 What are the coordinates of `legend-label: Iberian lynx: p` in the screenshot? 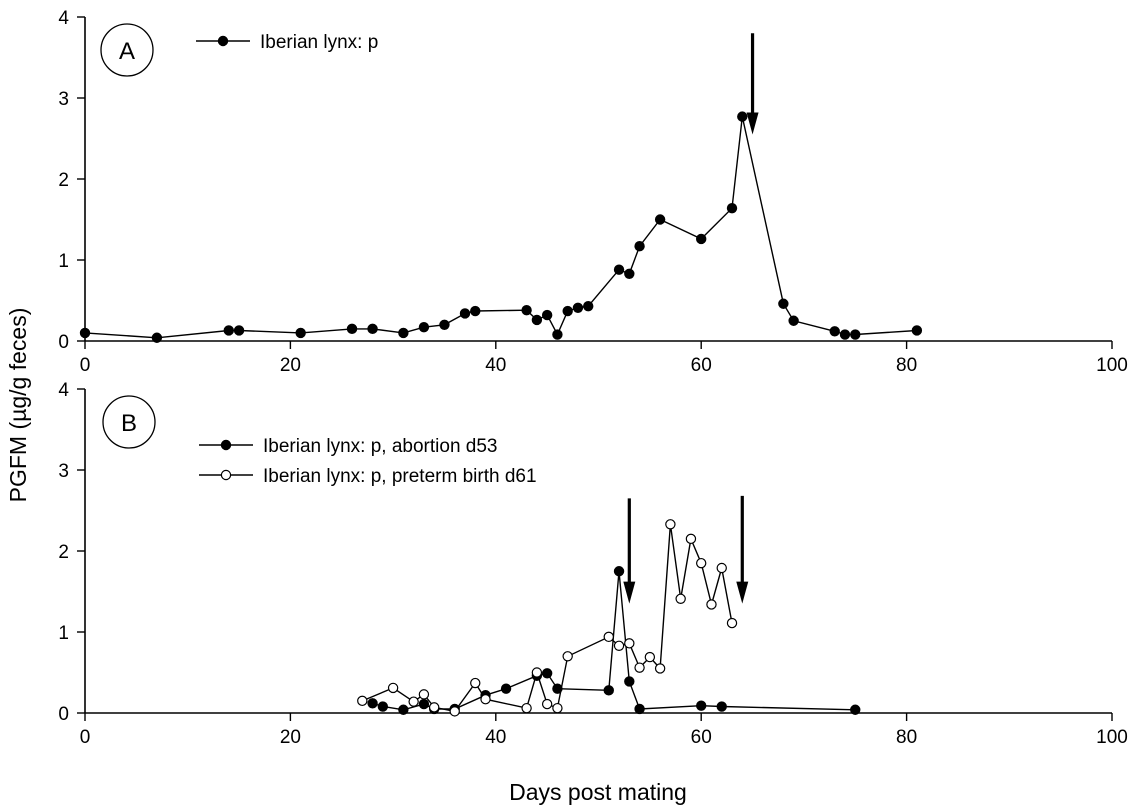 It's located at (319, 42).